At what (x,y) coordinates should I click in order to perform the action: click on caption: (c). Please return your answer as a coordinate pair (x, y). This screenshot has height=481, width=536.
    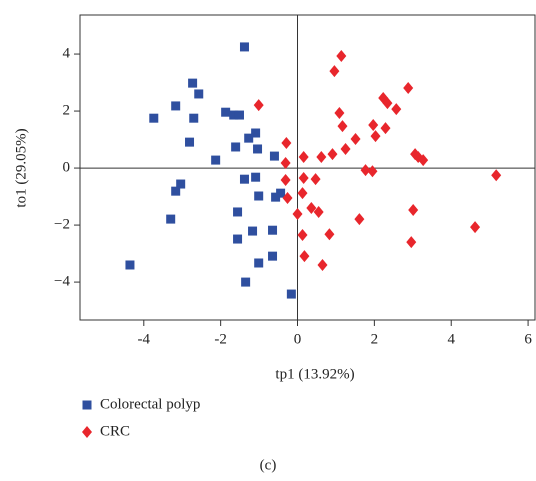
    Looking at the image, I should click on (268, 465).